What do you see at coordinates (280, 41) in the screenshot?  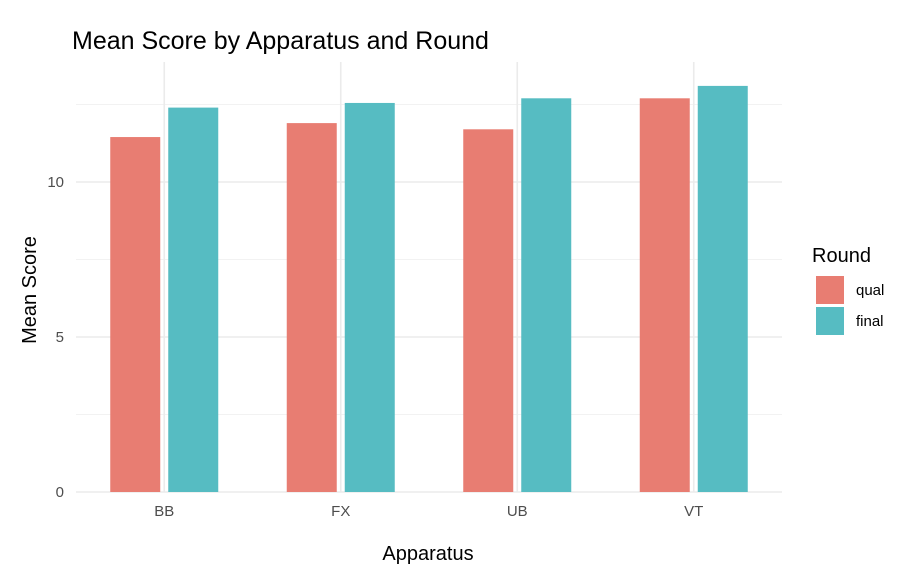 I see `chart-title: Mean Score by Apparatus and Round` at bounding box center [280, 41].